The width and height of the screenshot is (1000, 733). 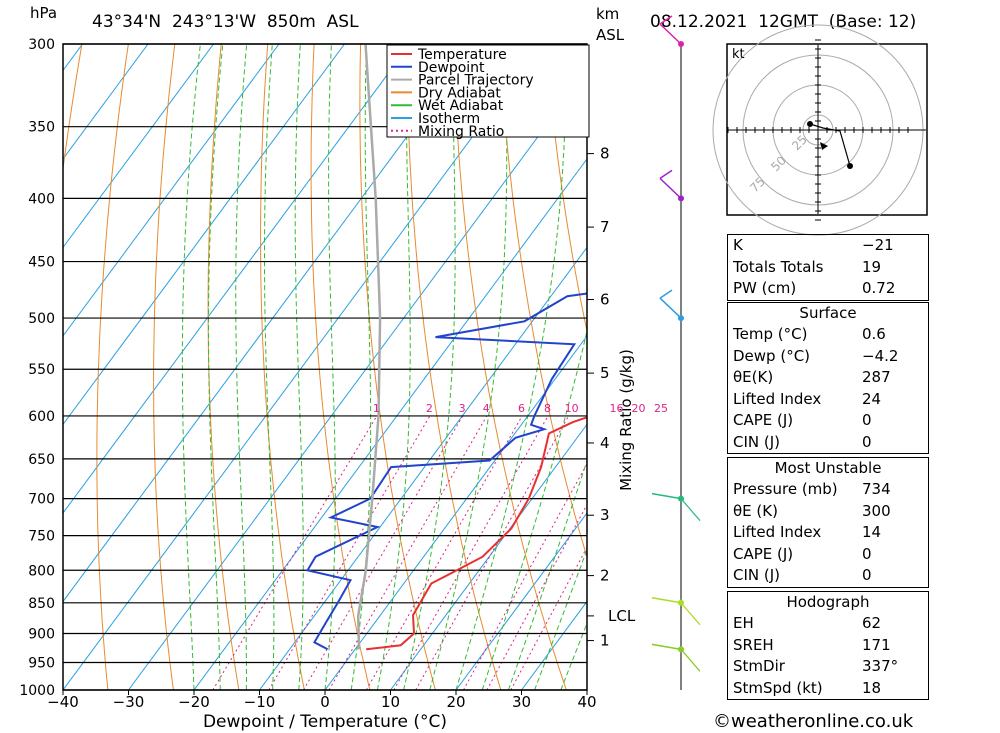 What do you see at coordinates (828, 667) in the screenshot?
I see `hodograph-row: StmDir 337°` at bounding box center [828, 667].